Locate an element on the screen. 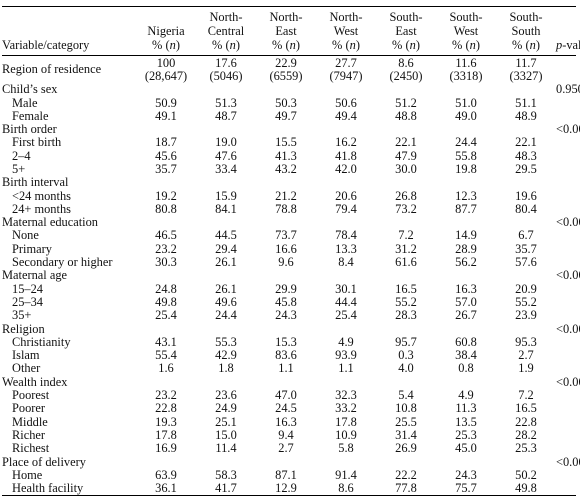  value-cell: 14.9 is located at coordinates (466, 235).